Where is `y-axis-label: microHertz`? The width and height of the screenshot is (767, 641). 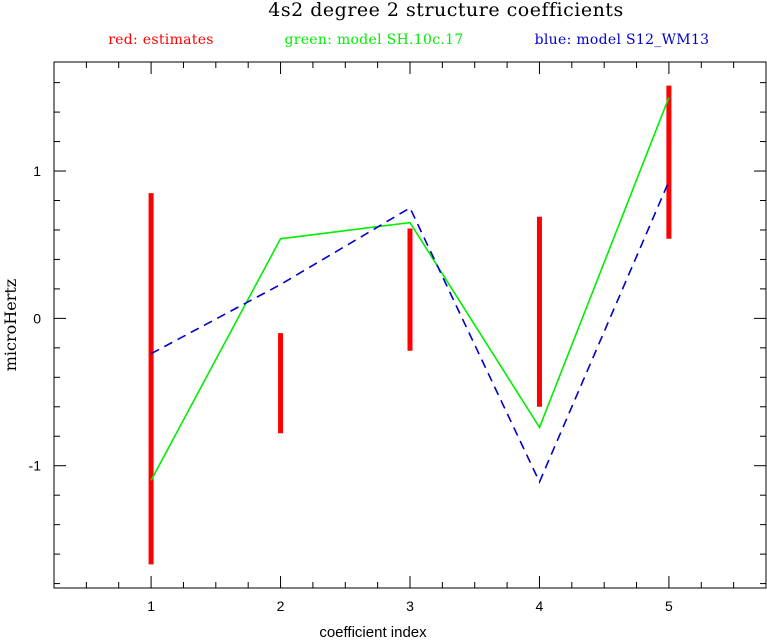 y-axis-label: microHertz is located at coordinates (10, 325).